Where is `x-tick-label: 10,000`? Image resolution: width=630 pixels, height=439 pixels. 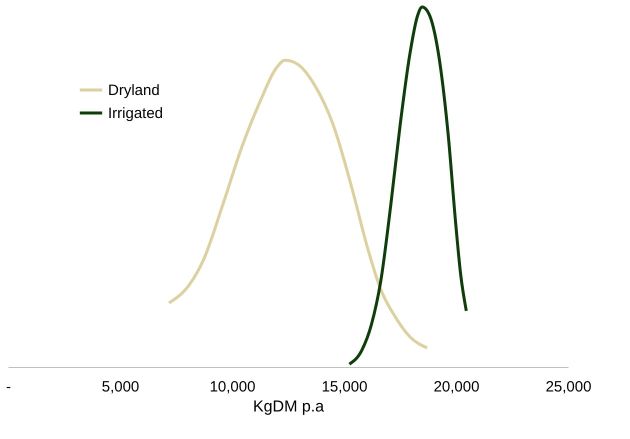 x-tick-label: 10,000 is located at coordinates (233, 387).